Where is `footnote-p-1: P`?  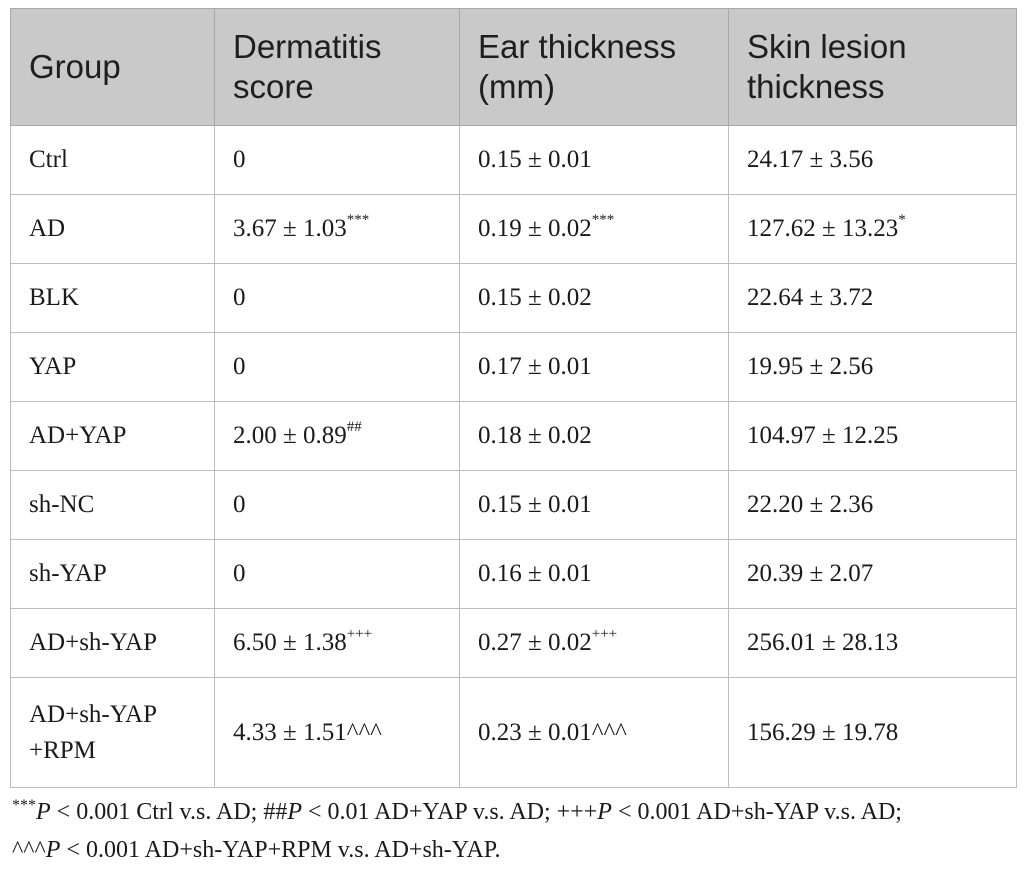 footnote-p-1: P is located at coordinates (43, 812).